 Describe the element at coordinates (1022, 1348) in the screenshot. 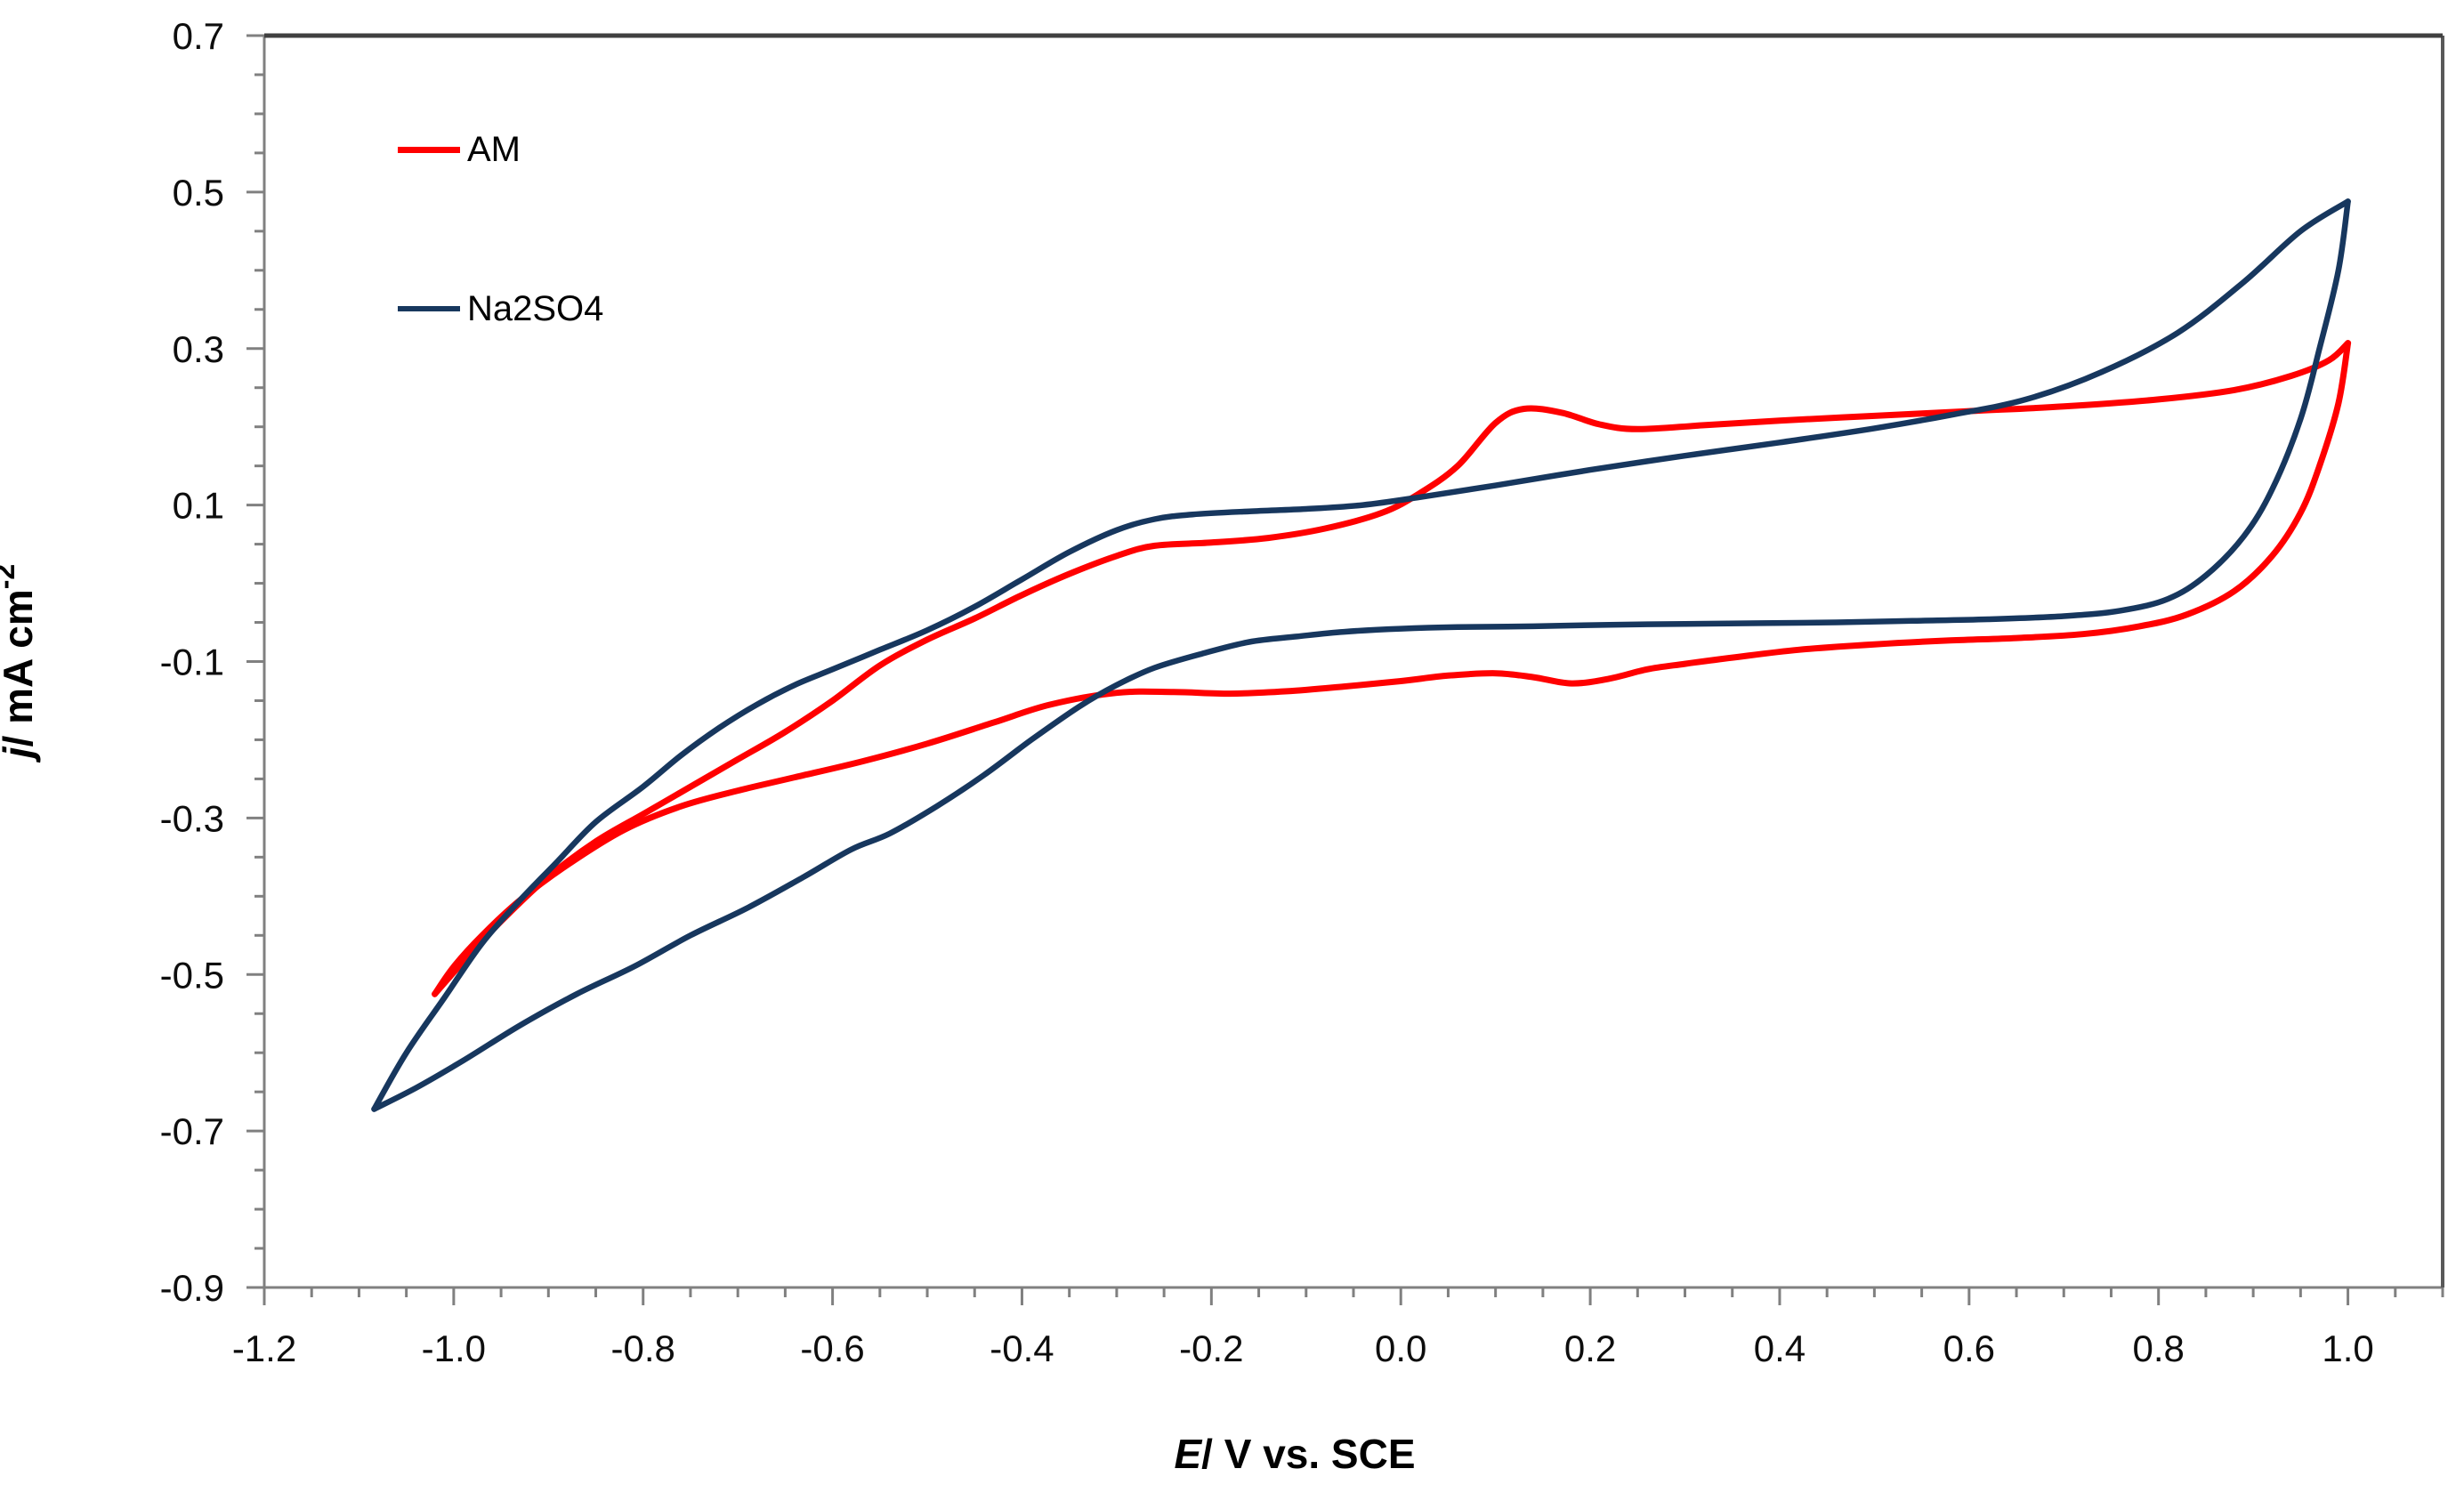

I see `x-tick-label: -0.4` at that location.